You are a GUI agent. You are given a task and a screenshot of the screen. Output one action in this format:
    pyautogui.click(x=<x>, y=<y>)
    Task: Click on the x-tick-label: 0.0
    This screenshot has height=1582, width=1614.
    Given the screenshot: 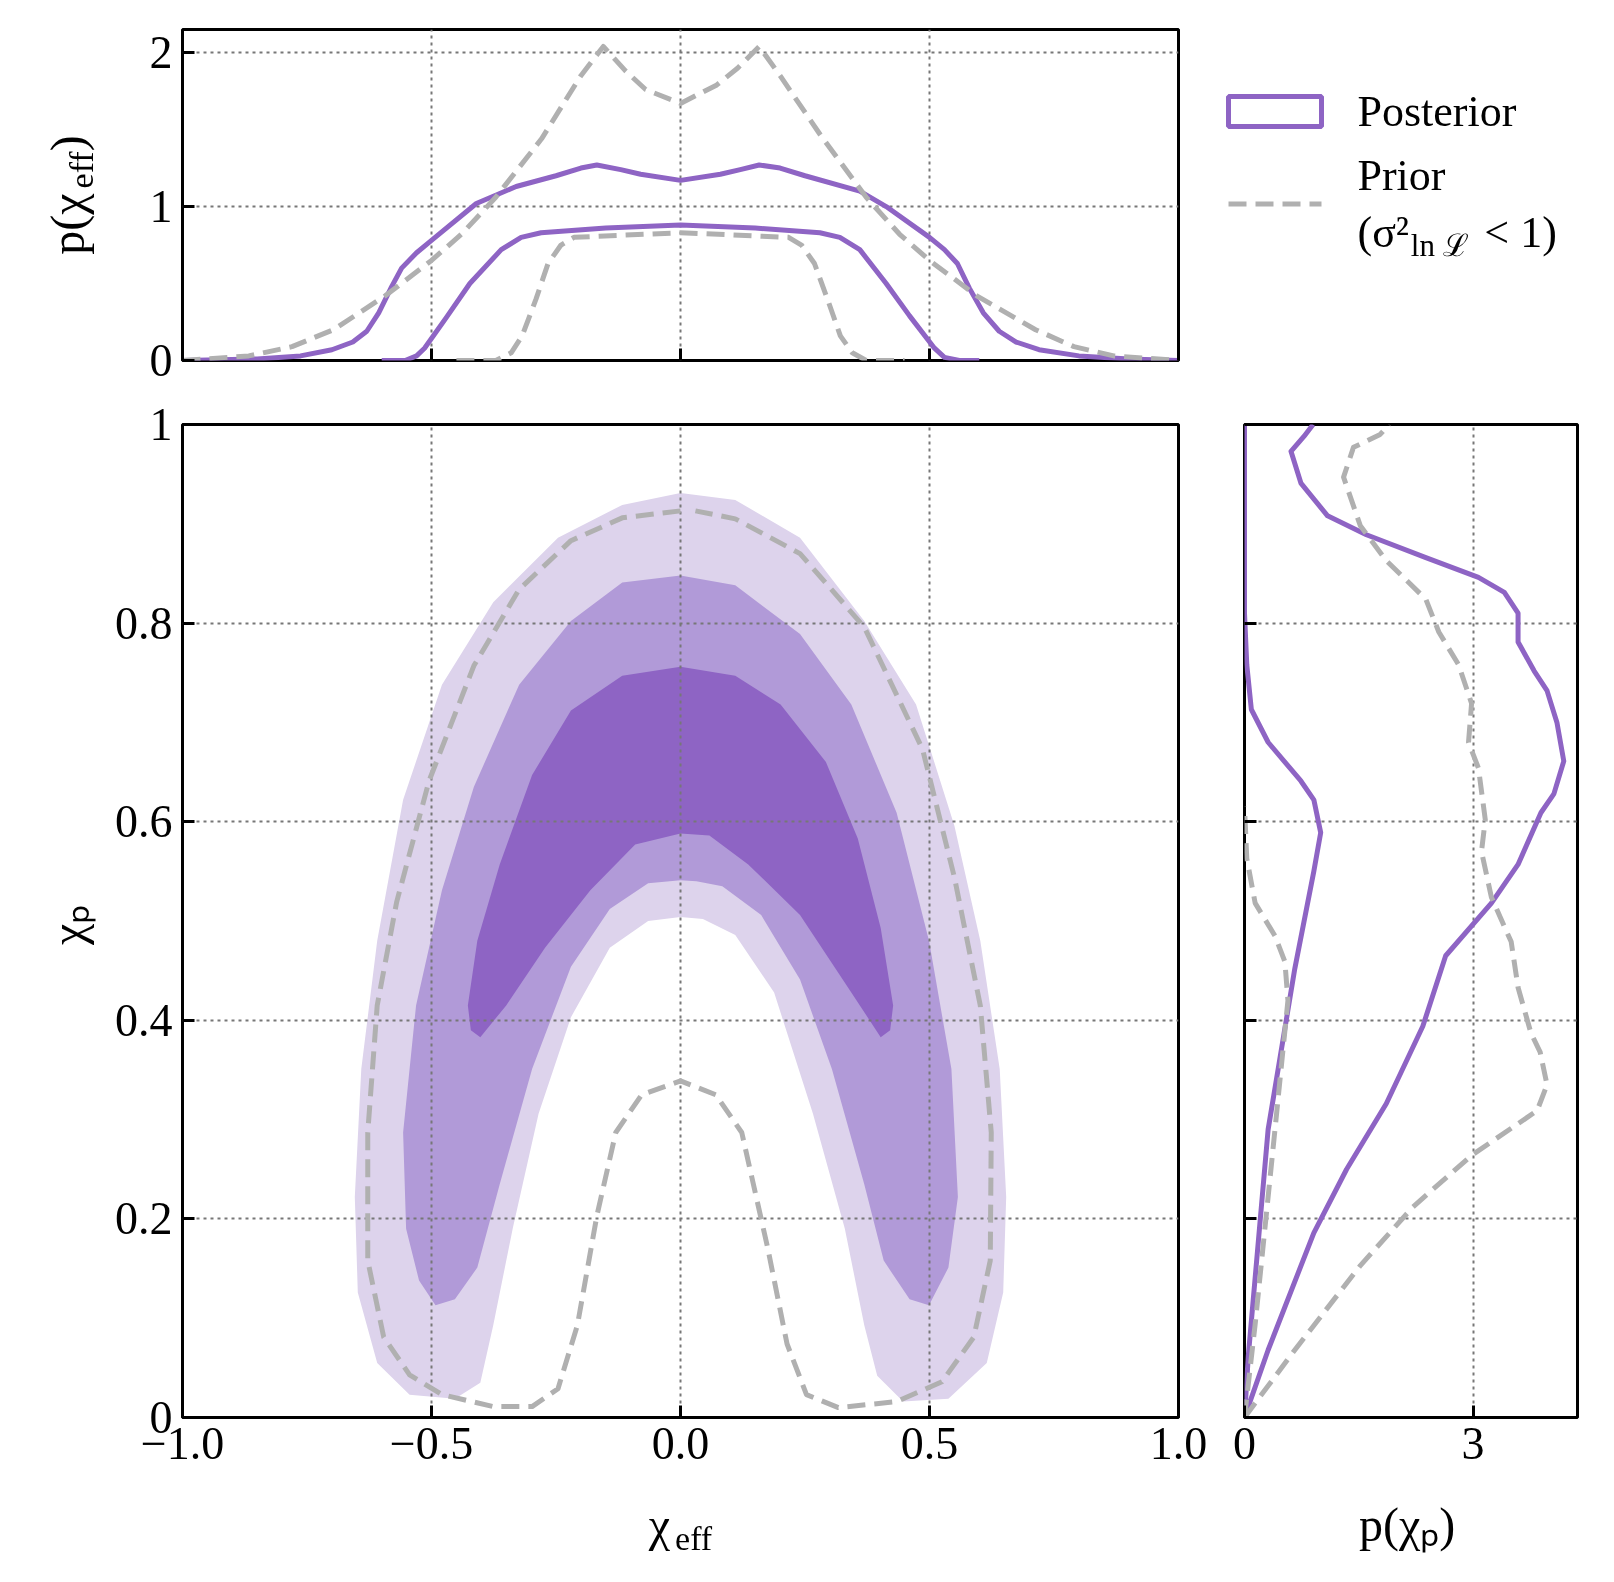 What is the action you would take?
    pyautogui.click(x=680, y=1443)
    